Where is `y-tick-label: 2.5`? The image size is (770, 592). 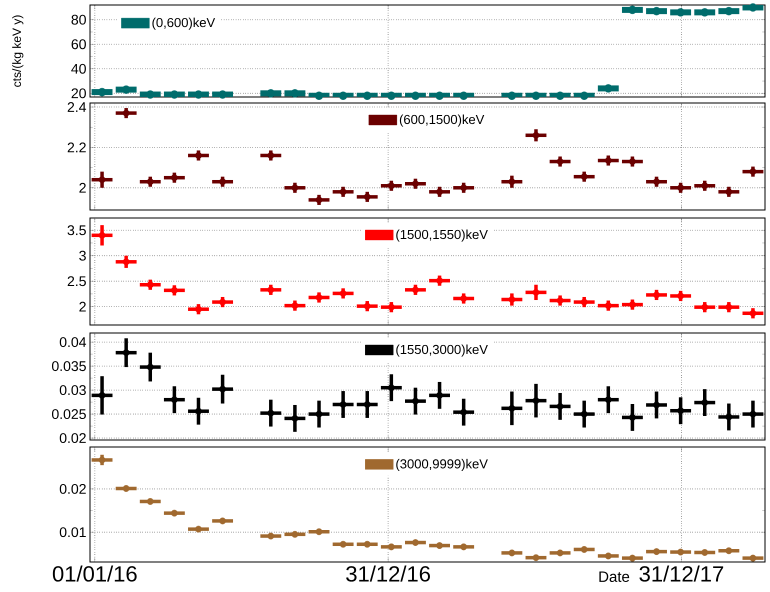
y-tick-label: 2.5 is located at coordinates (77, 281).